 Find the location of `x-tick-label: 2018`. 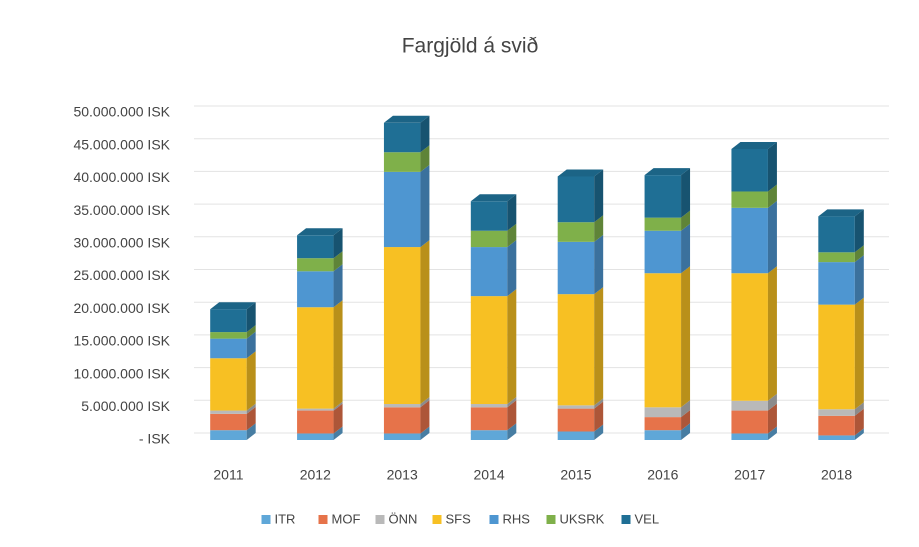

x-tick-label: 2018 is located at coordinates (836, 475).